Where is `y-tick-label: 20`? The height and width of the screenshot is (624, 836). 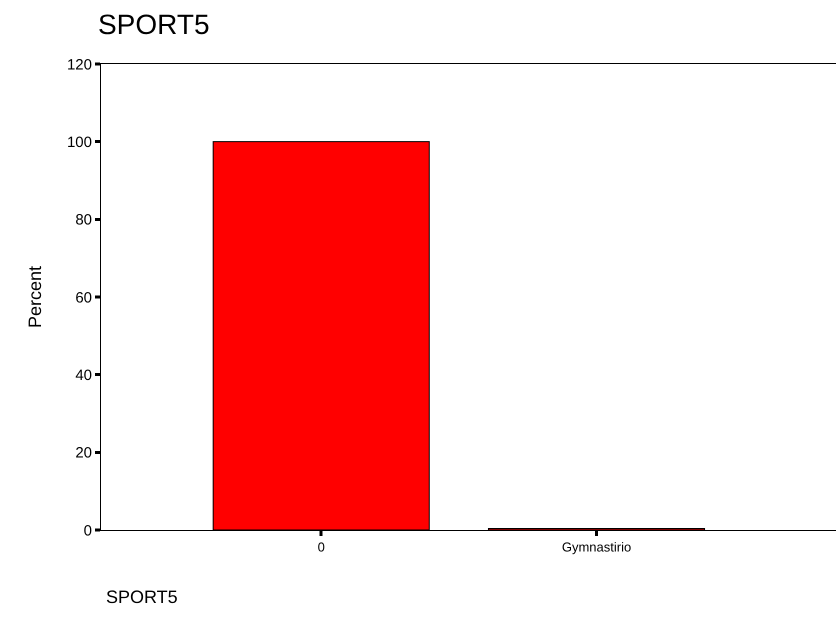 y-tick-label: 20 is located at coordinates (83, 453).